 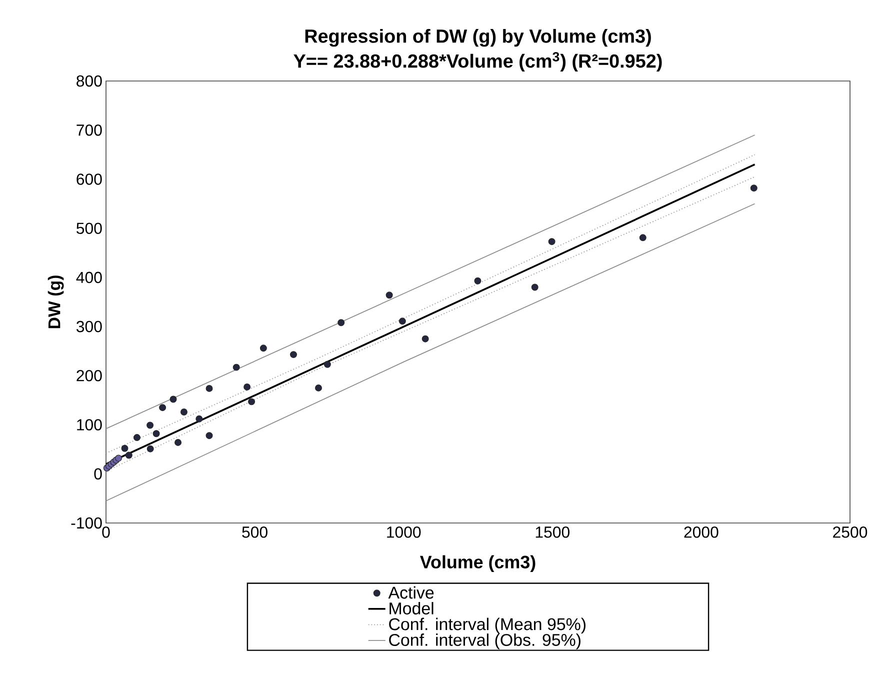 What do you see at coordinates (478, 62) in the screenshot?
I see `chart-subtitle: Y== 23.88+0.288*Volume (cm$^{3}$) (R²=0.952)` at bounding box center [478, 62].